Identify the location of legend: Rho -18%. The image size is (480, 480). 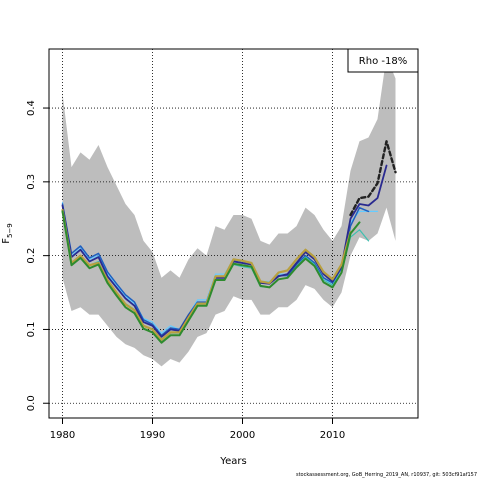
(383, 60).